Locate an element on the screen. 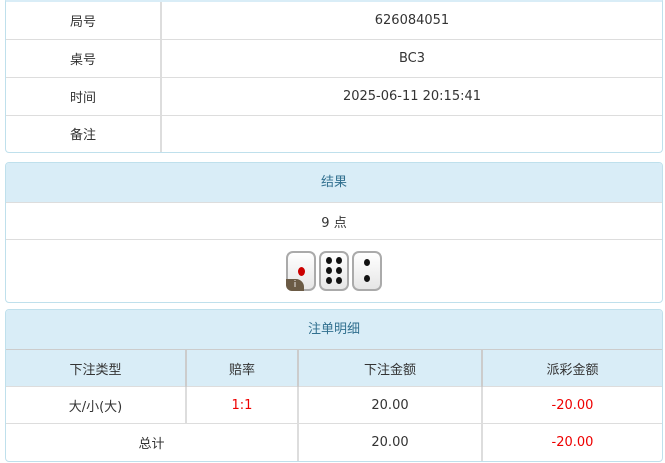 The width and height of the screenshot is (665, 463). value-table-no: BC3 is located at coordinates (411, 57).